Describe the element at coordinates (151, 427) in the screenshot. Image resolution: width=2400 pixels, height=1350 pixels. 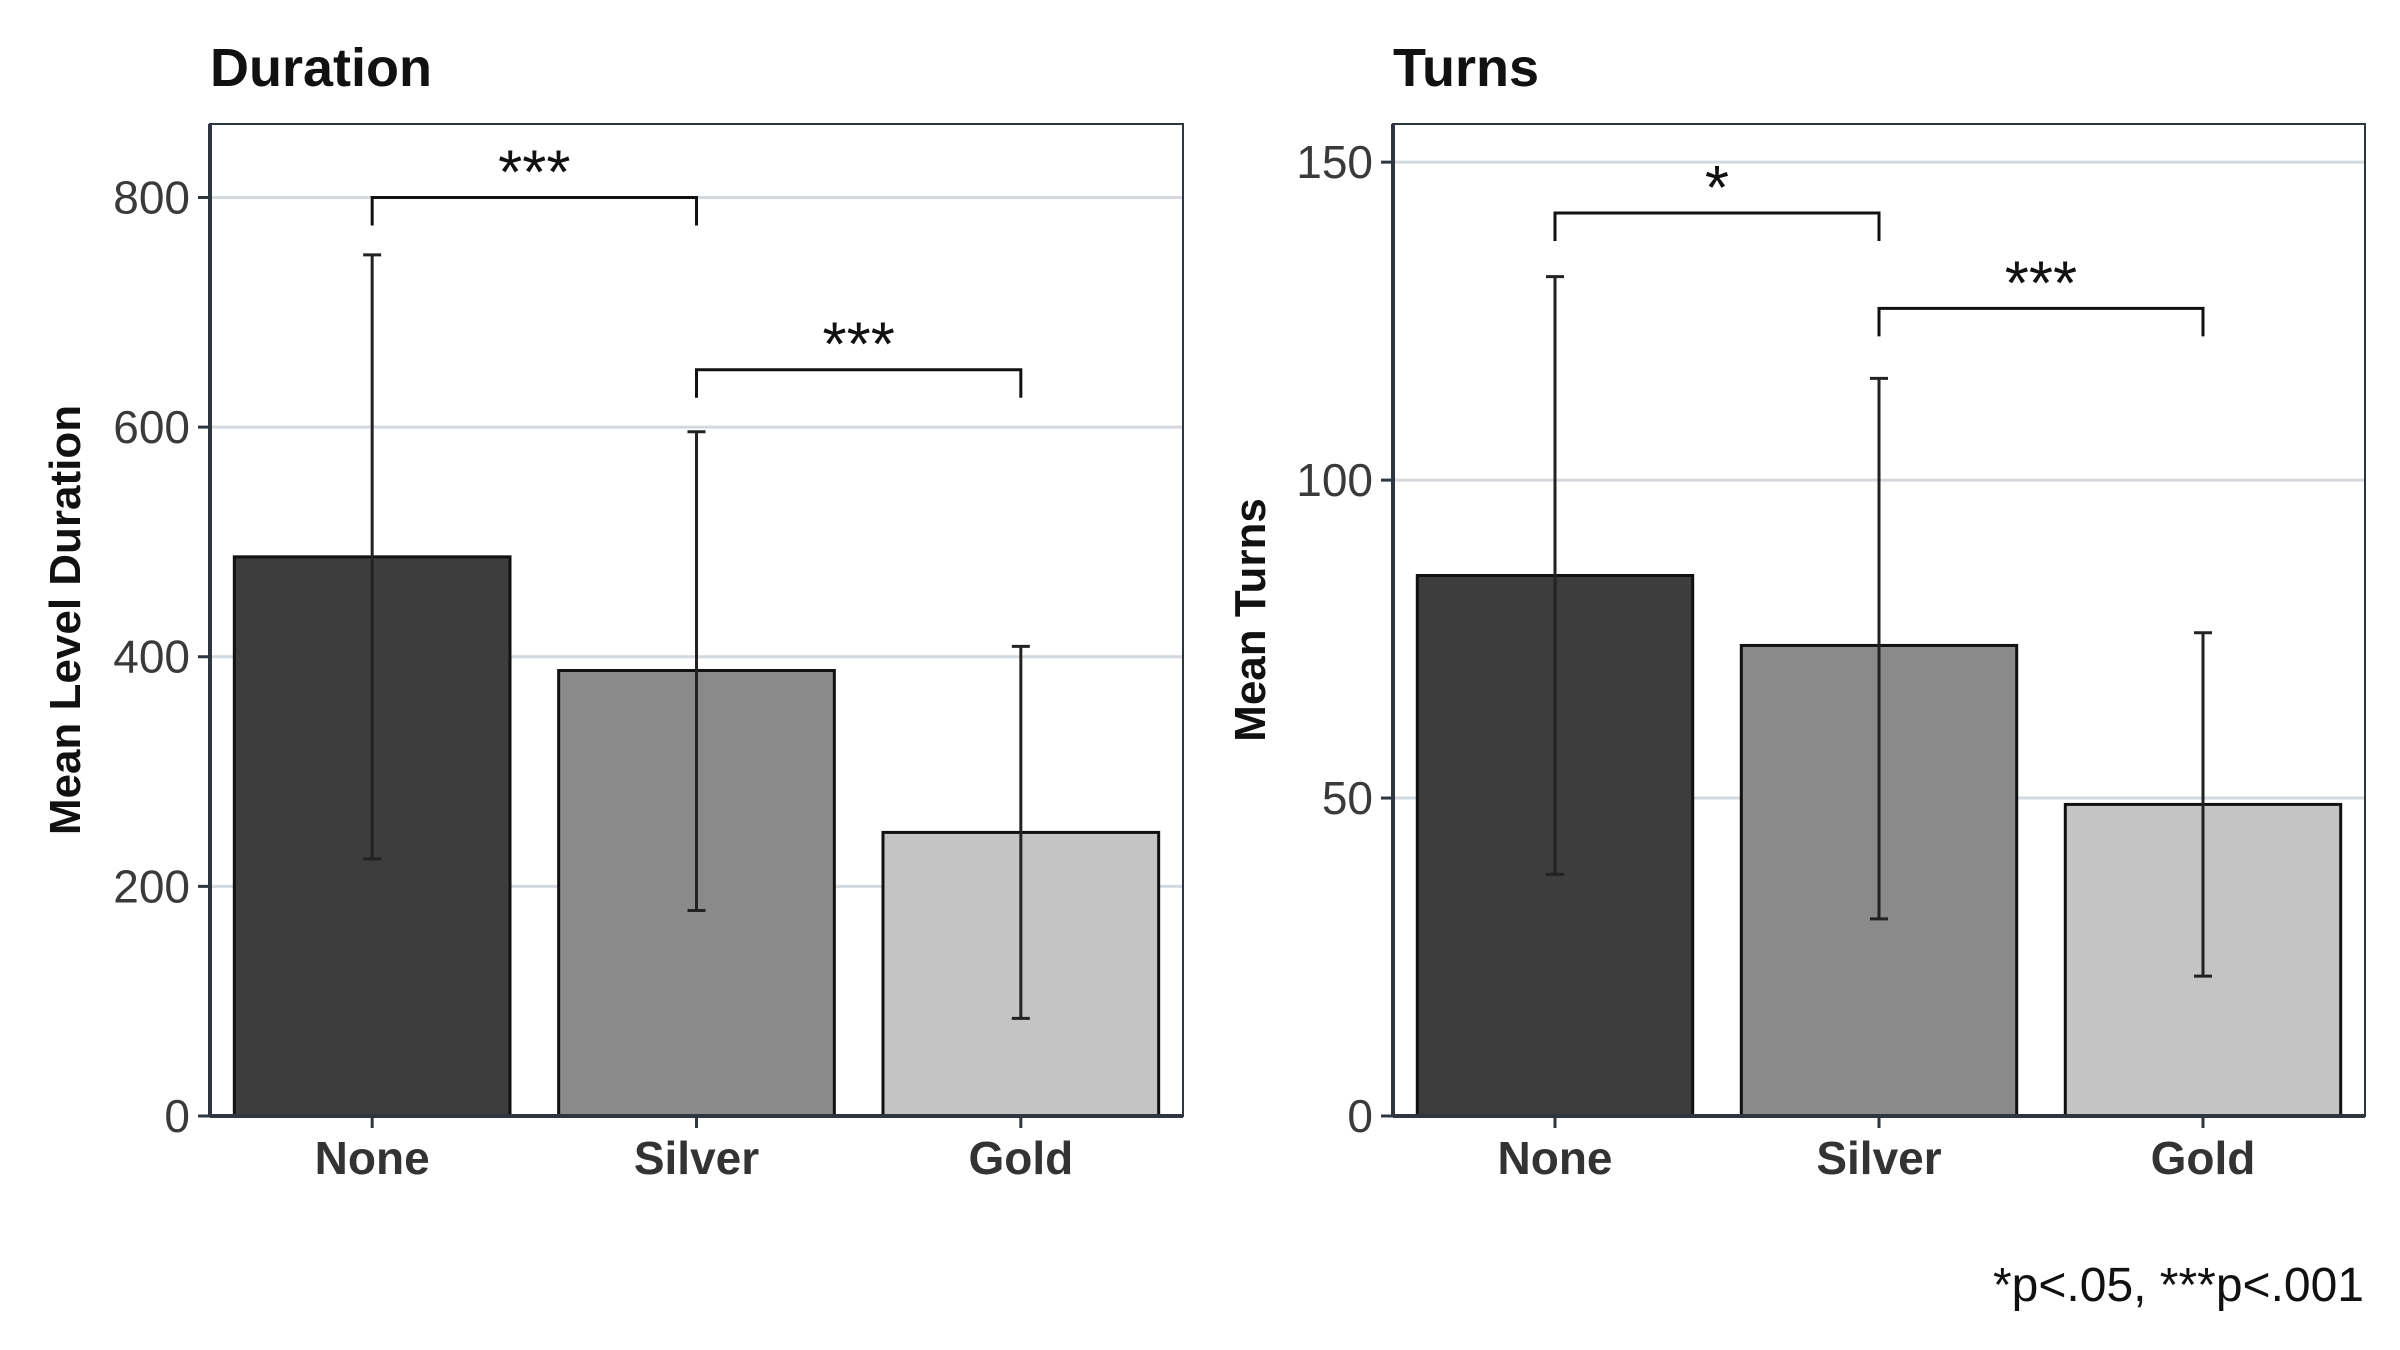
I see `y-tick-label: 600` at that location.